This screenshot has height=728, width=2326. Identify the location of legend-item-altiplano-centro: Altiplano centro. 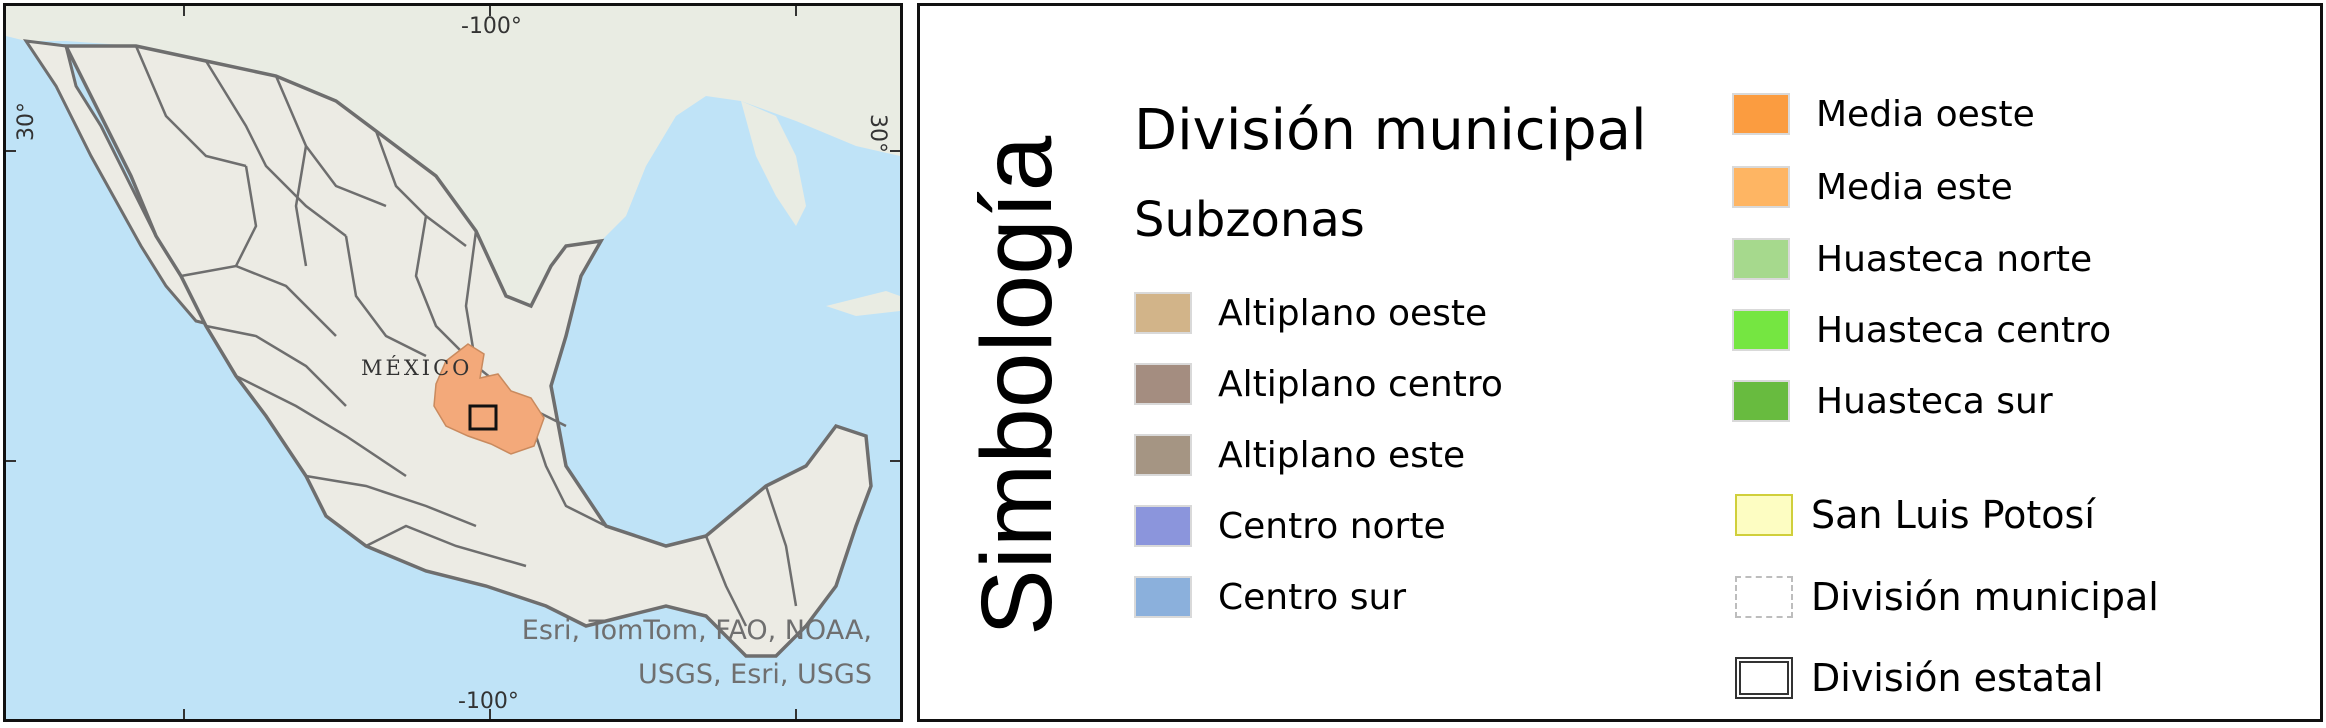
(1318, 384).